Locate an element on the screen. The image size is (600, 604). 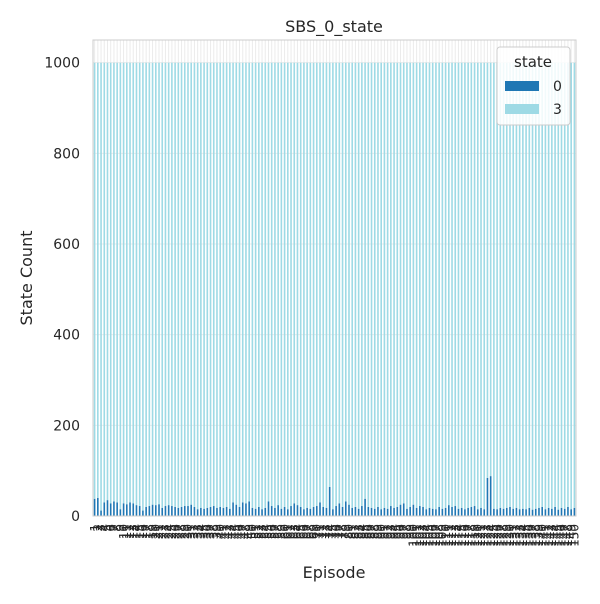
x-tick-label: 113 is located at coordinates (455, 535).